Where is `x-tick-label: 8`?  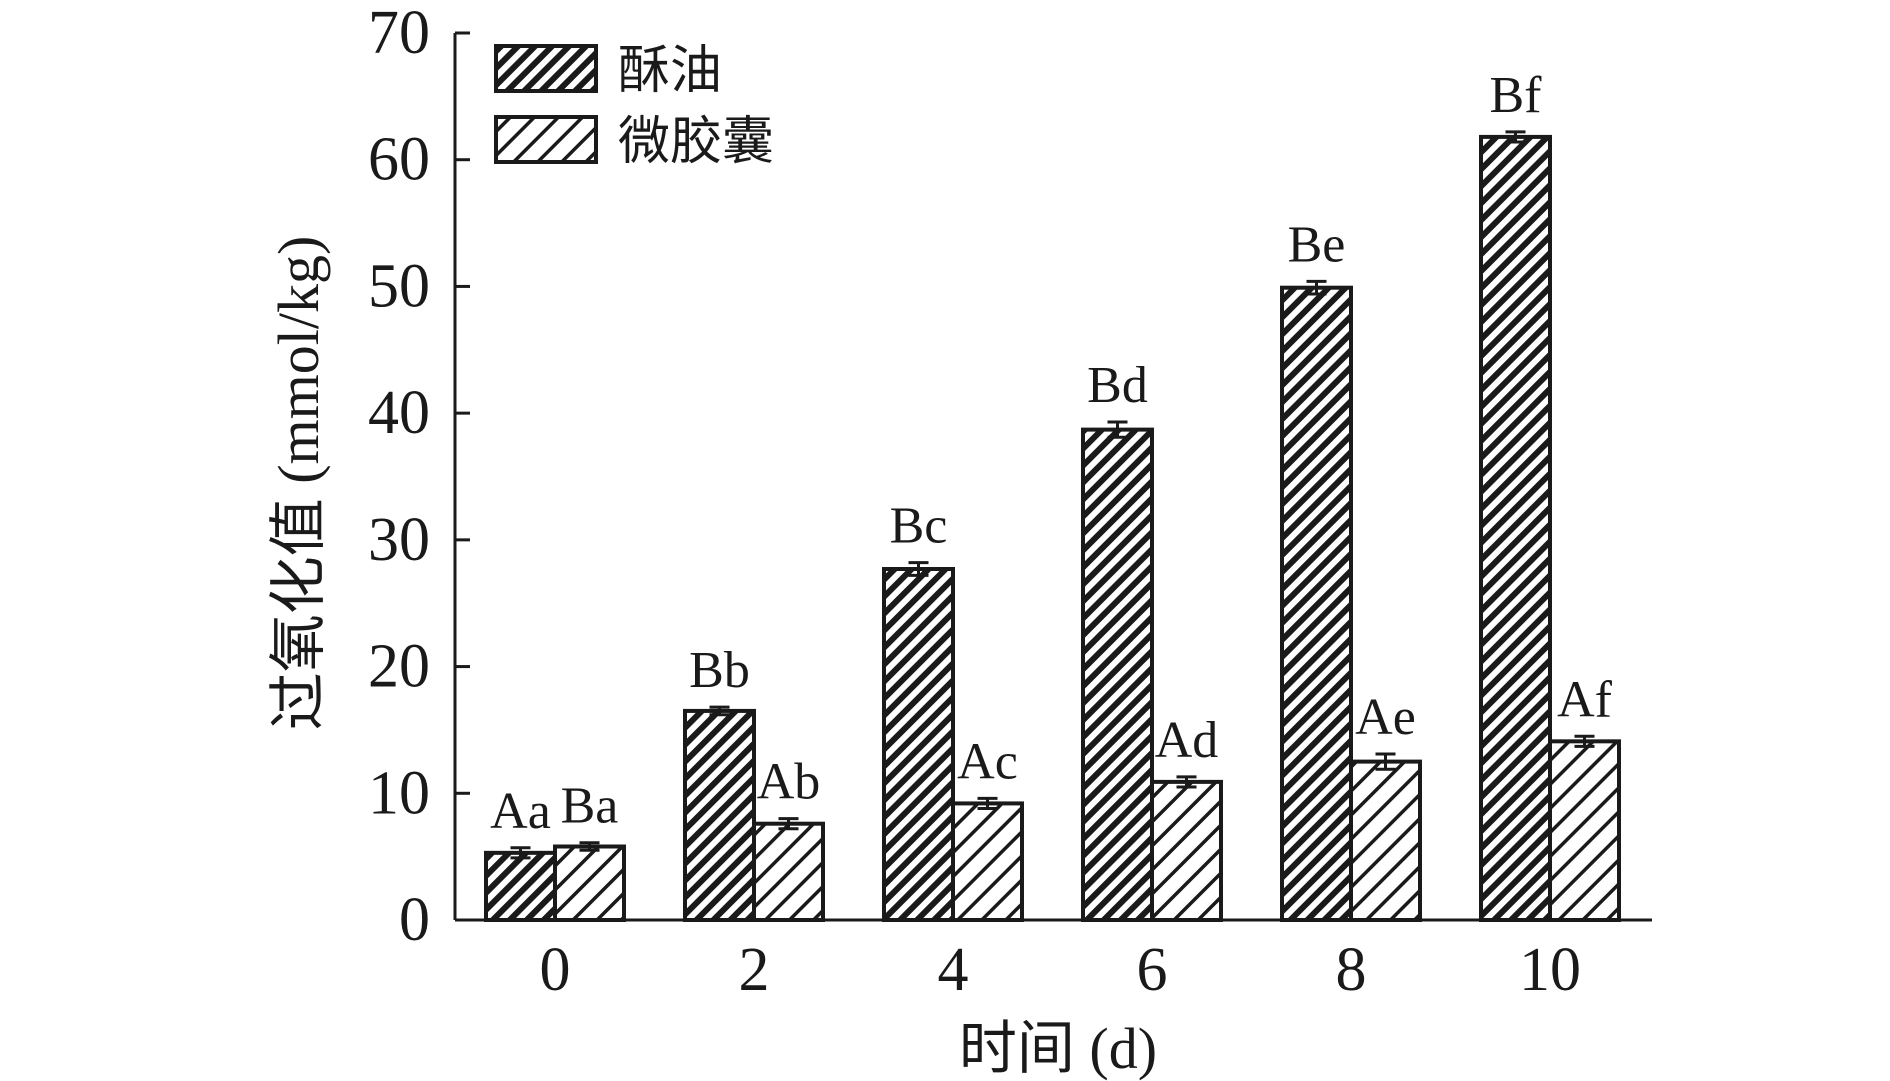 x-tick-label: 8 is located at coordinates (1351, 970).